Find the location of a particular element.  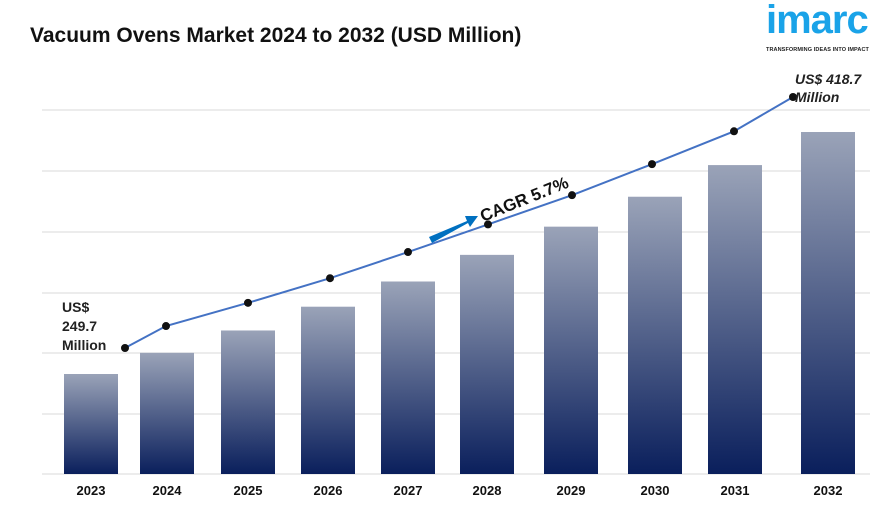

trend-point-2023 is located at coordinates (125, 348).